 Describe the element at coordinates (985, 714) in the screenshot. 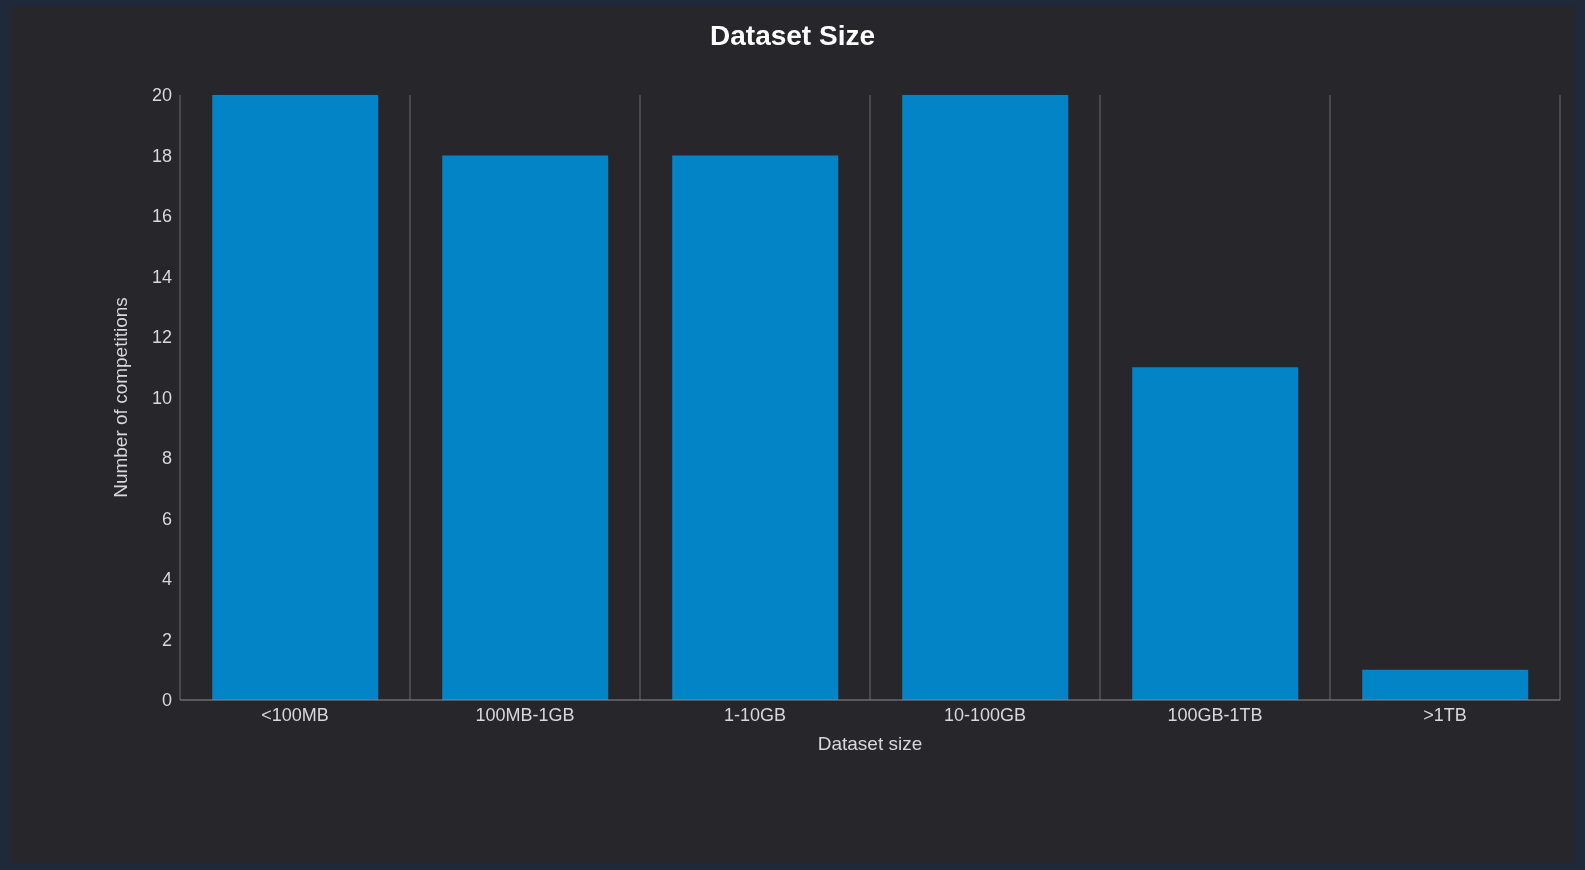

I see `x-tick-label: 10-100GB` at that location.